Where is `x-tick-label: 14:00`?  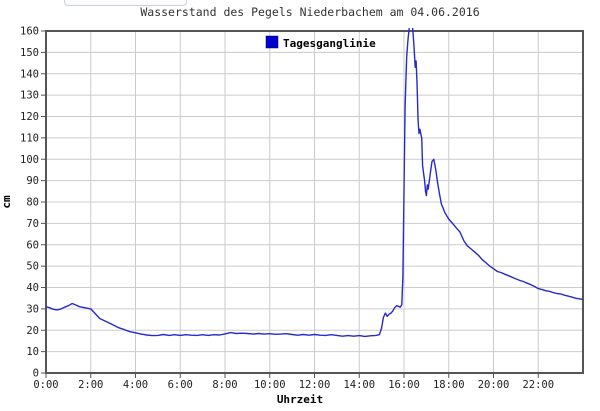
x-tick-label: 14:00 is located at coordinates (359, 385).